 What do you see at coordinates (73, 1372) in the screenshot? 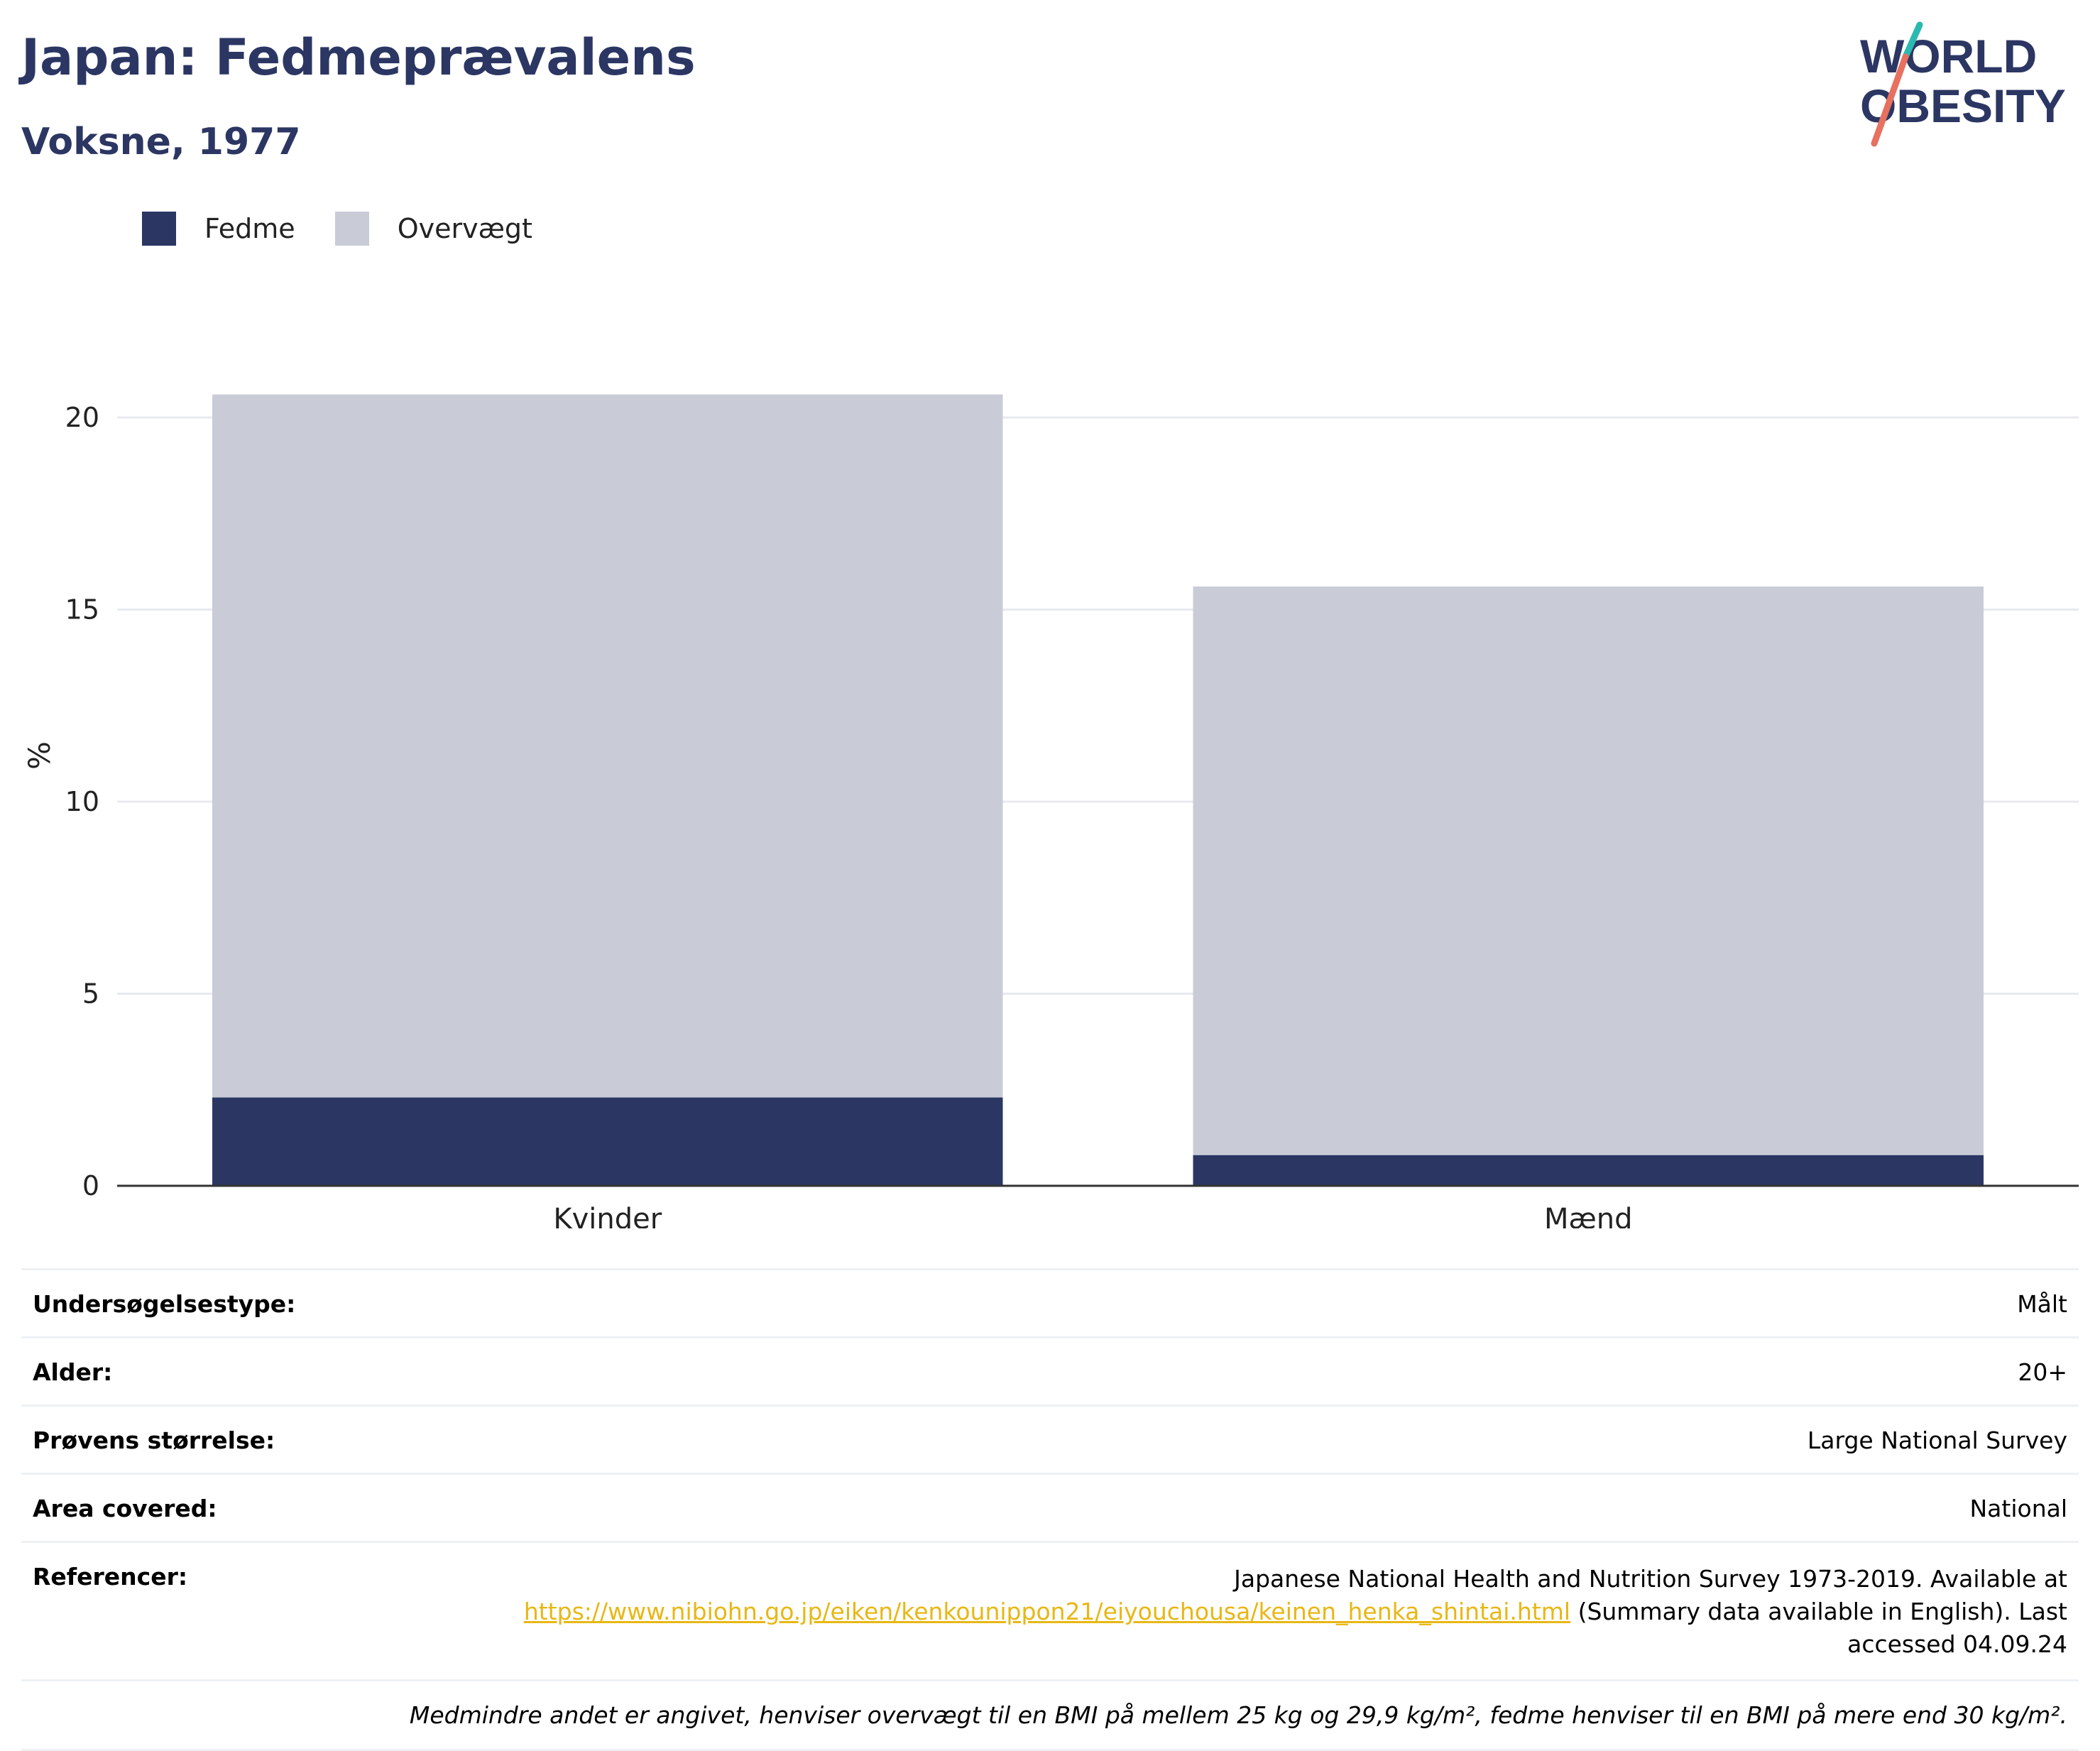
I see `info-label: Alder:` at bounding box center [73, 1372].